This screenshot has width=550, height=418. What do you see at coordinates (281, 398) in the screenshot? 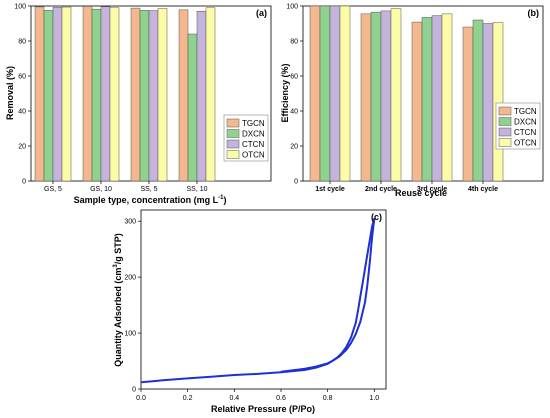
I see `x-tick-label: 0.6` at bounding box center [281, 398].